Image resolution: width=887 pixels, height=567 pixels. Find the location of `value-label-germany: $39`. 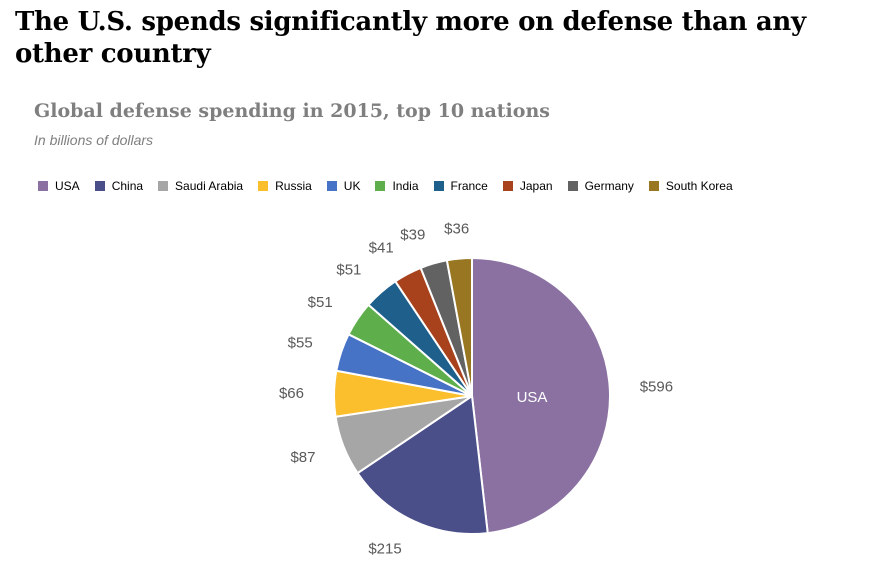

value-label-germany: $39 is located at coordinates (412, 235).